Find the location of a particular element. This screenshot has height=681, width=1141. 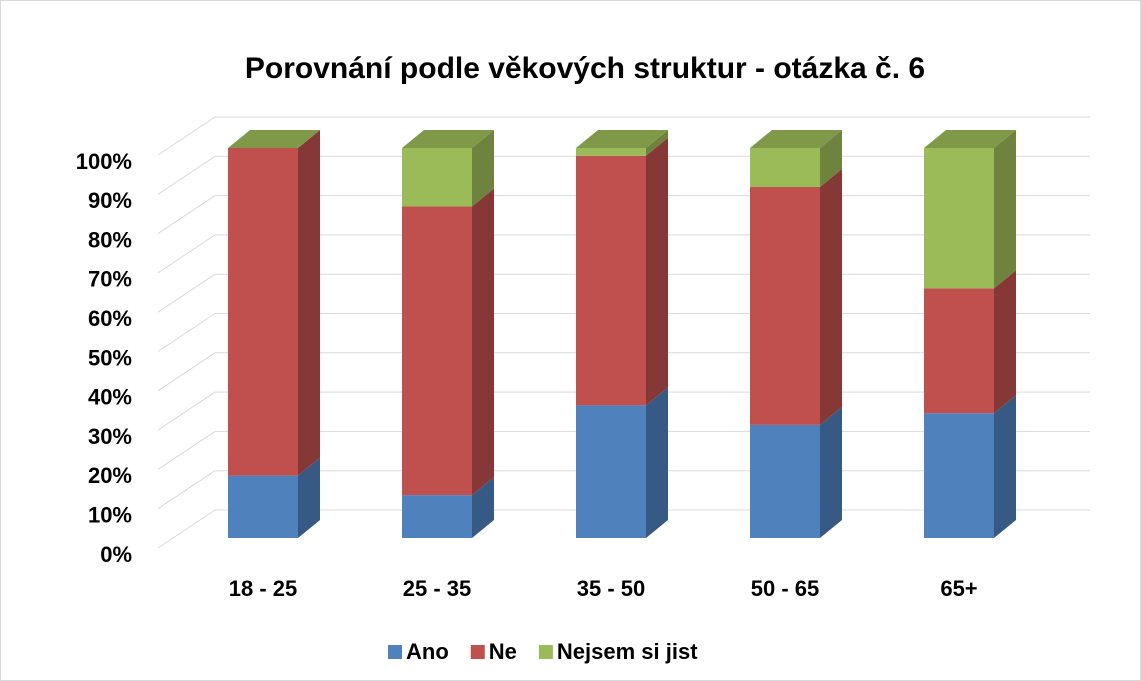

legend-label: Ne is located at coordinates (503, 651).